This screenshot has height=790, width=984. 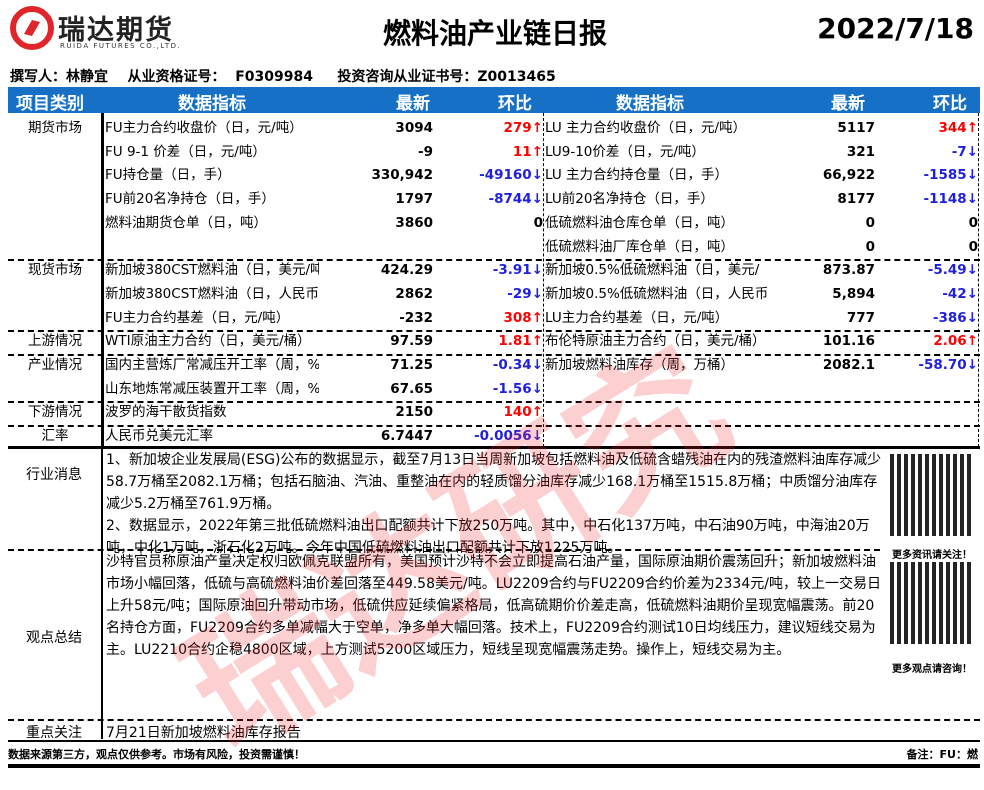 What do you see at coordinates (515, 104) in the screenshot?
I see `col-change: 环比` at bounding box center [515, 104].